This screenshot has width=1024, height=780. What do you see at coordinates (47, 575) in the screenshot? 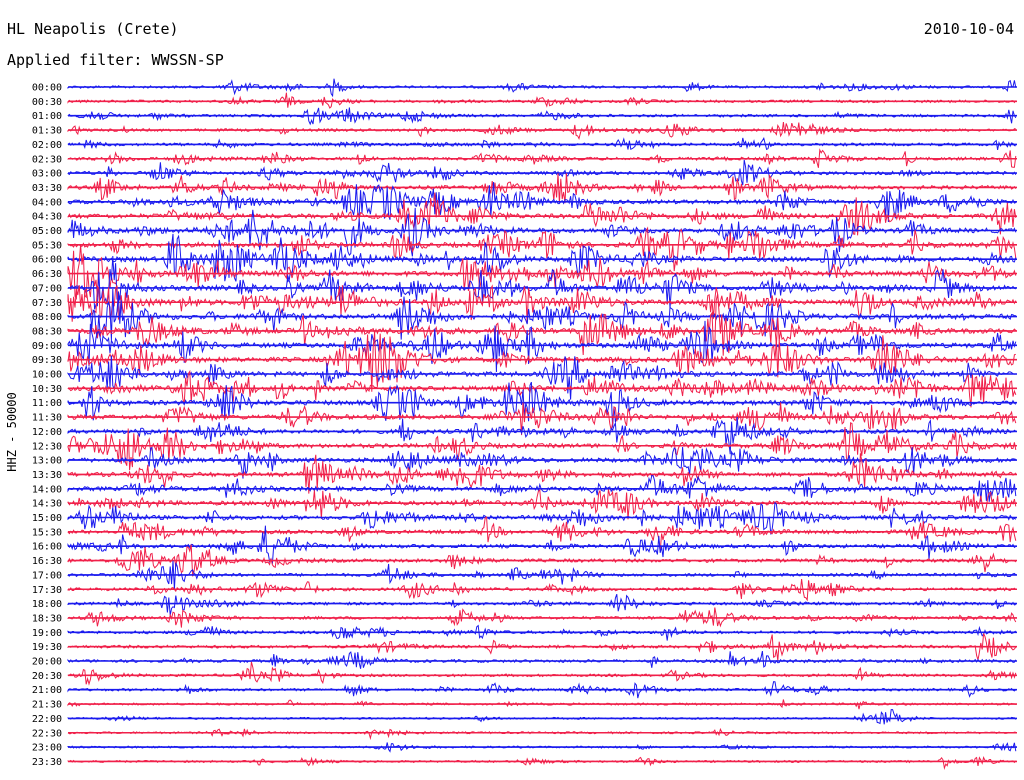
I see `time-tick-label: 17:00` at bounding box center [47, 575].